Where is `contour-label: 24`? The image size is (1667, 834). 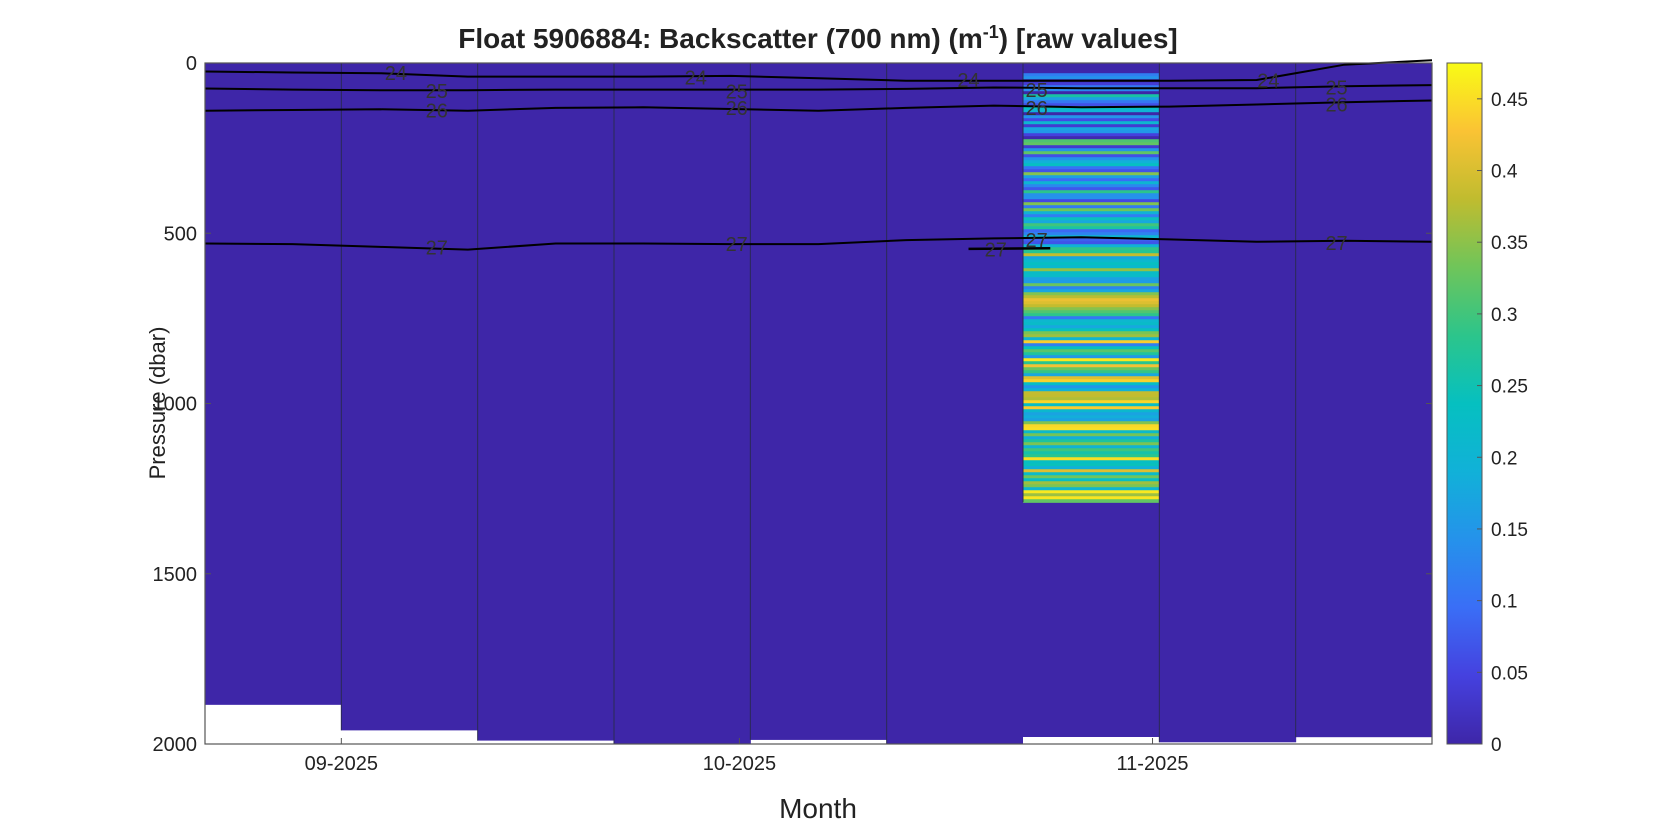 contour-label: 24 is located at coordinates (1268, 82).